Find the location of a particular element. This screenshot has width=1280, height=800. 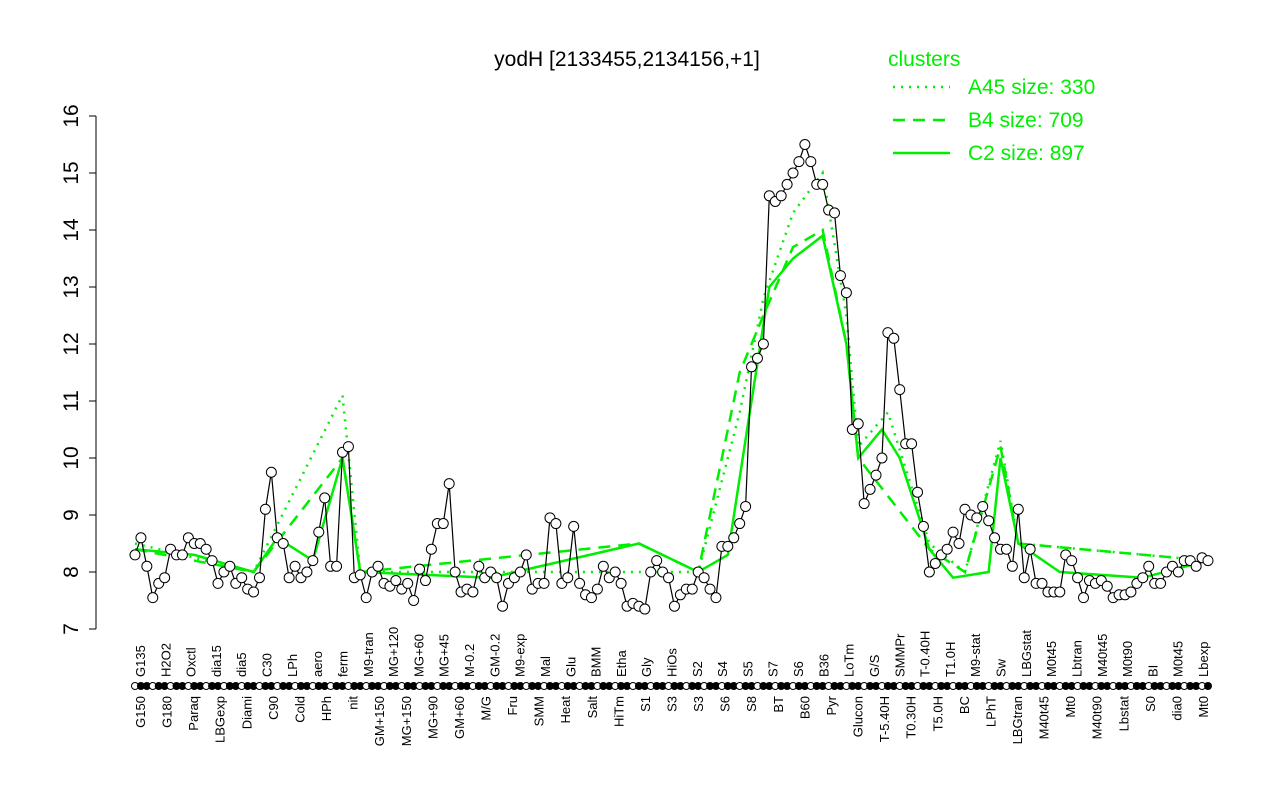

x-tick-label: S5 is located at coordinates (747, 669).